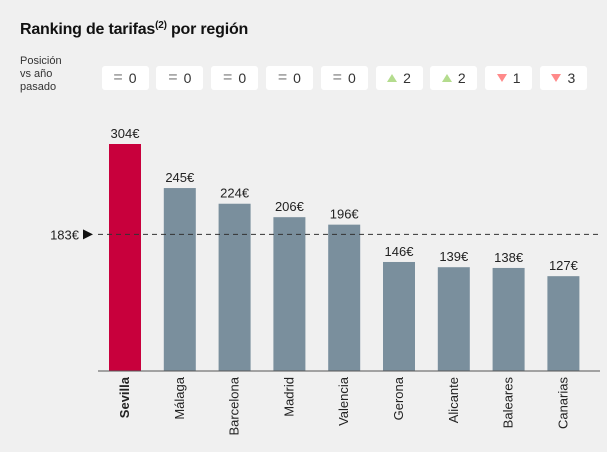  I want to click on chart-title-end: por región, so click(207, 29).